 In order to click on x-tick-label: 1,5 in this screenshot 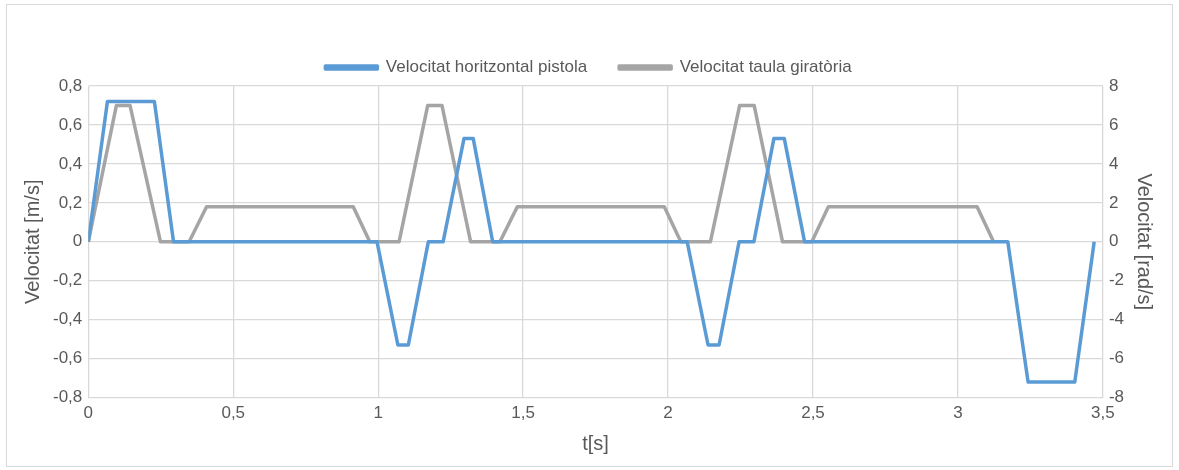, I will do `click(523, 413)`.